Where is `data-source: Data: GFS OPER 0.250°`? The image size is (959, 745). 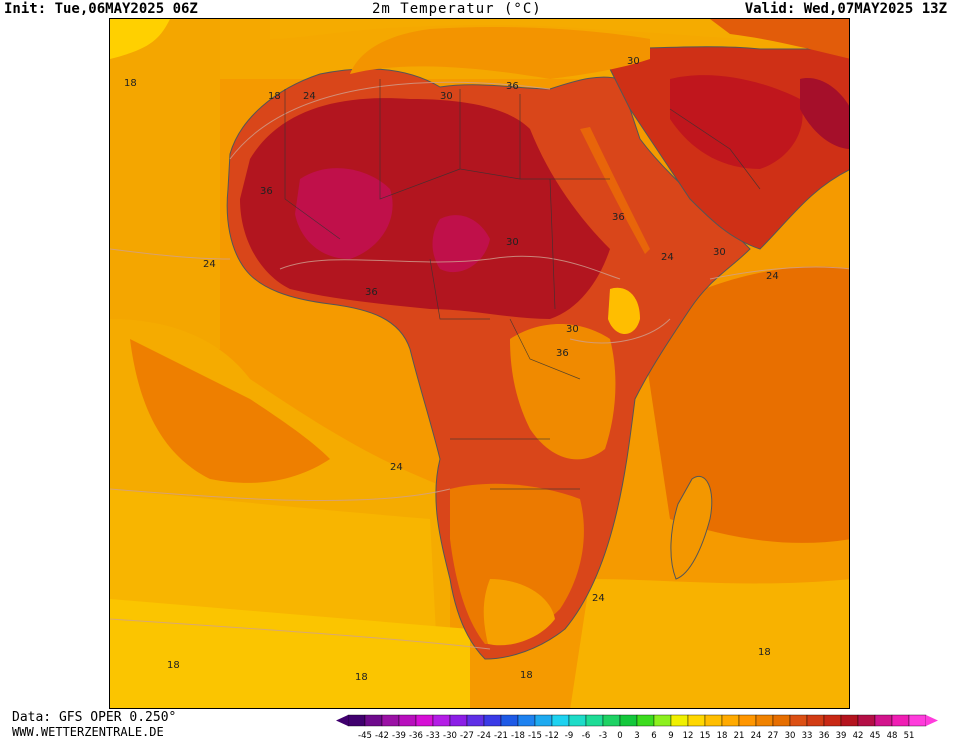 data-source: Data: GFS OPER 0.250° is located at coordinates (94, 717).